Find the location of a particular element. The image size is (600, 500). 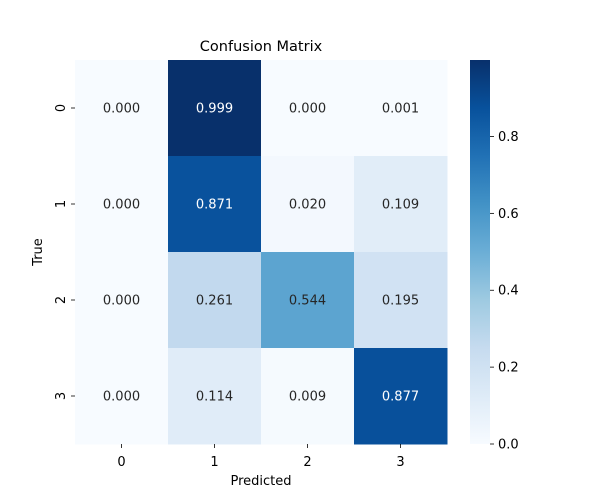

cell-value-label: 0.009 is located at coordinates (307, 397).